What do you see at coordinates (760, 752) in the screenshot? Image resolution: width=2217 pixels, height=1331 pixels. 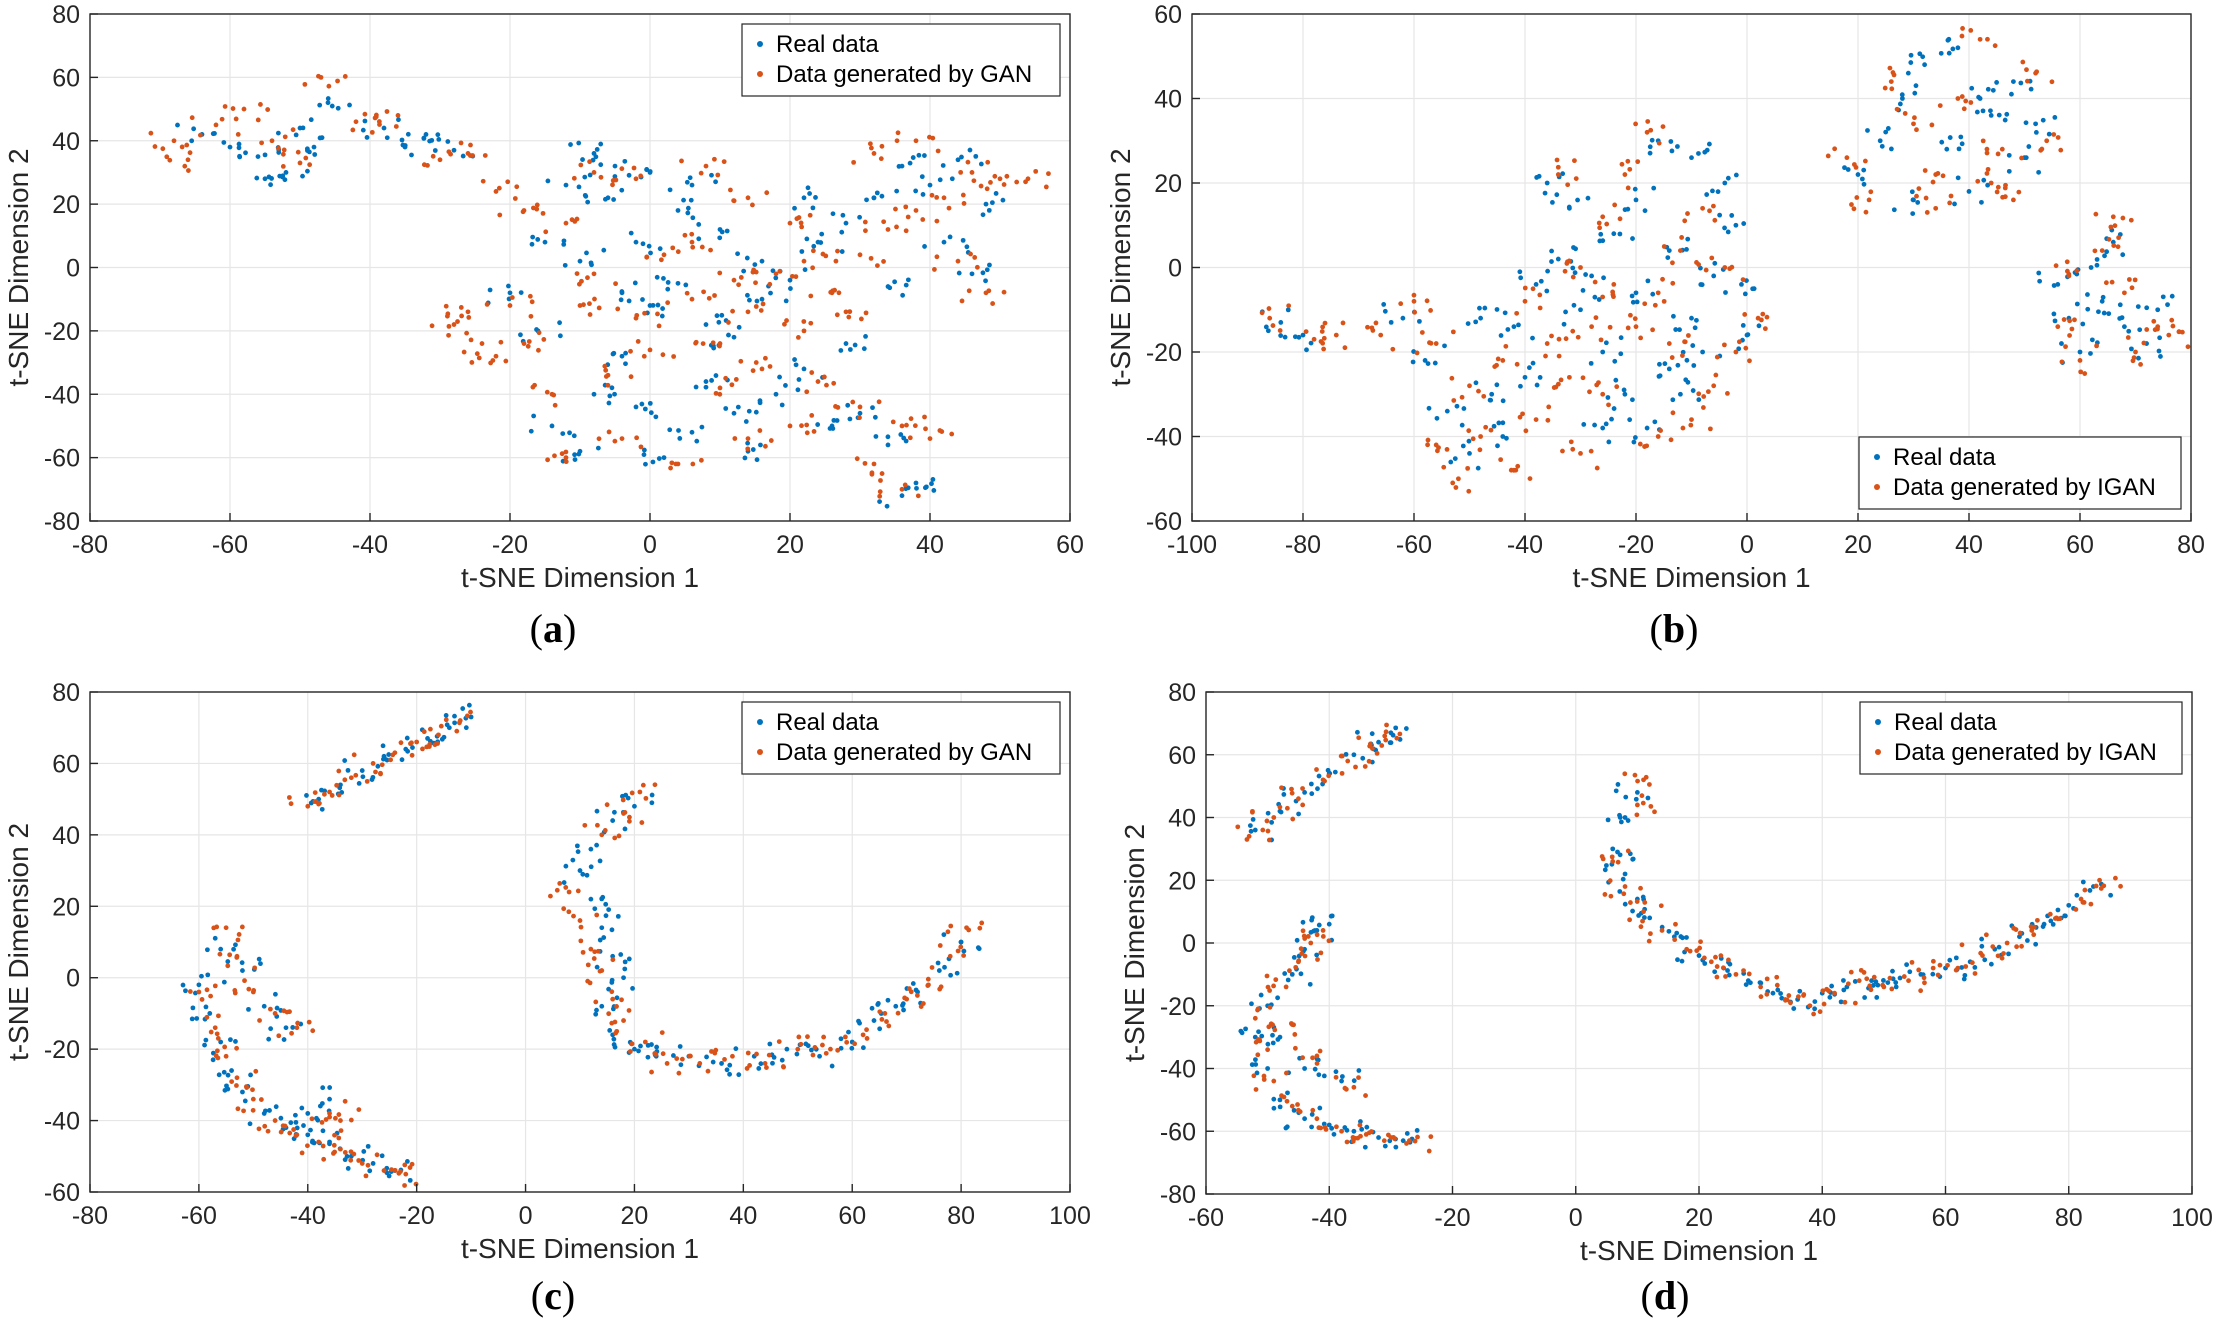 I see `legend-marker` at bounding box center [760, 752].